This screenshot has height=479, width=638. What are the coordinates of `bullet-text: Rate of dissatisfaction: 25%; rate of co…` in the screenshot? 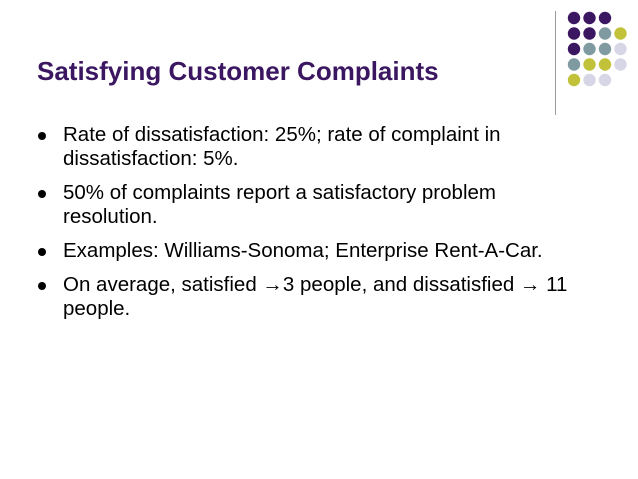 It's located at (282, 146).